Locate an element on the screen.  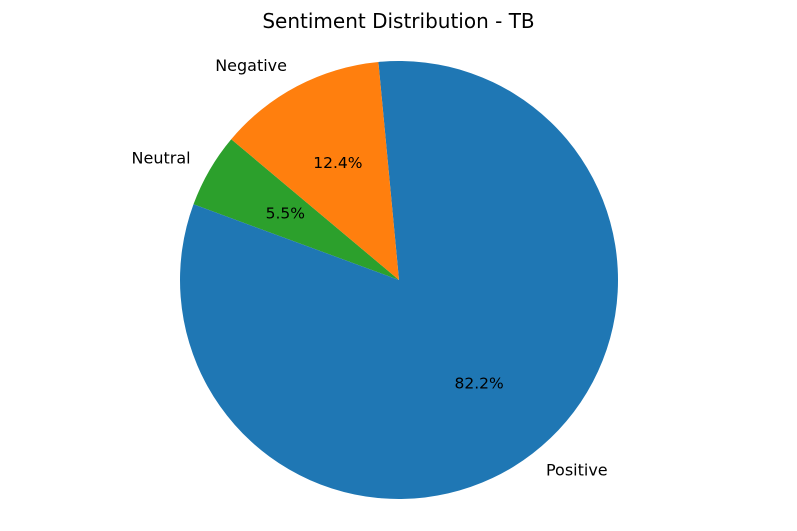
slice-label-negative: Negative is located at coordinates (251, 65).